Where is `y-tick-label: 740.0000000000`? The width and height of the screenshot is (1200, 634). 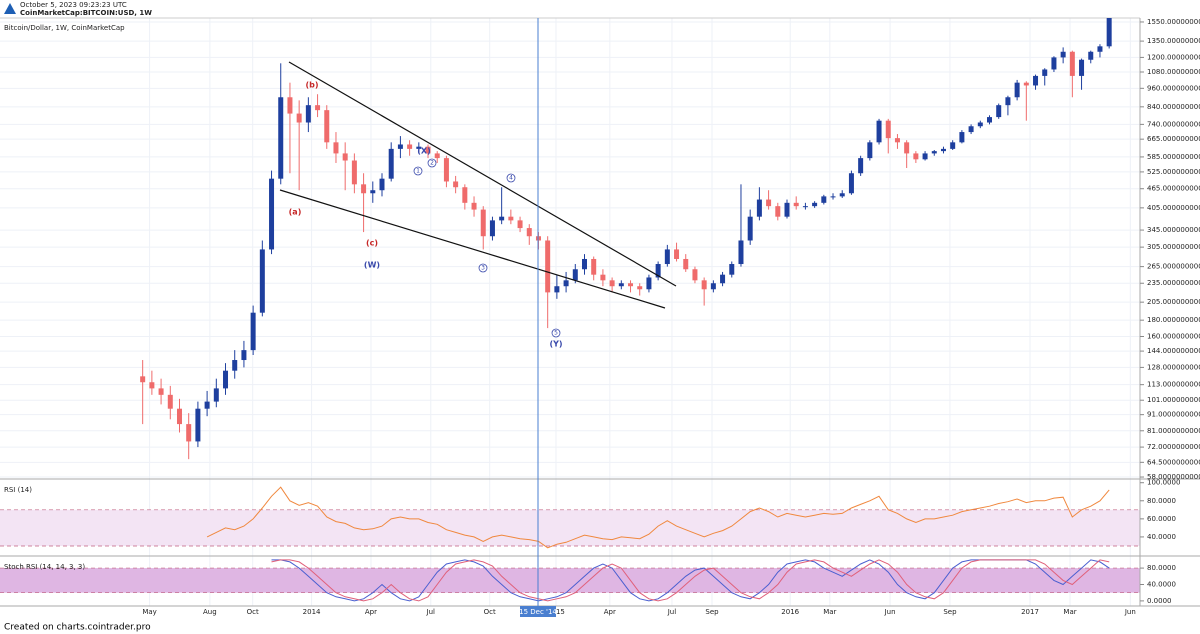 y-tick-label: 740.0000000000 is located at coordinates (1173, 124).